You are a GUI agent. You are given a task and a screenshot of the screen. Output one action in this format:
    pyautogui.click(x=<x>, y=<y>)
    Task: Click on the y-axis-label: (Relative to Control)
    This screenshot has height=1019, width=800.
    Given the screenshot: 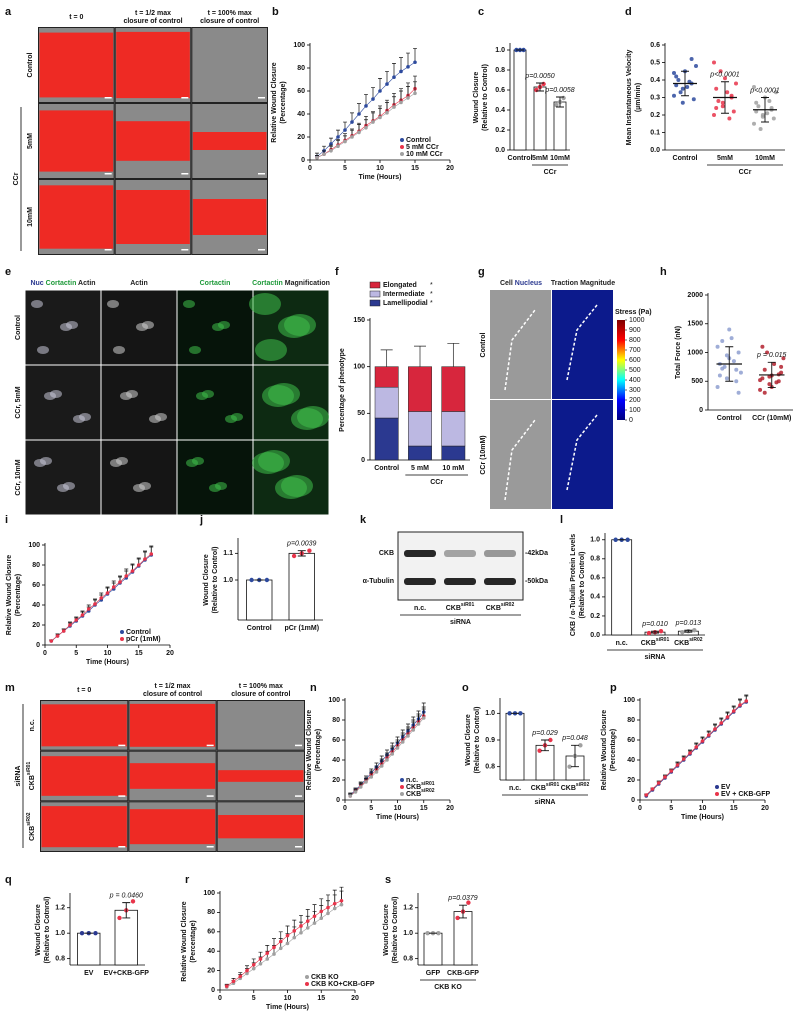 What is the action you would take?
    pyautogui.click(x=582, y=585)
    